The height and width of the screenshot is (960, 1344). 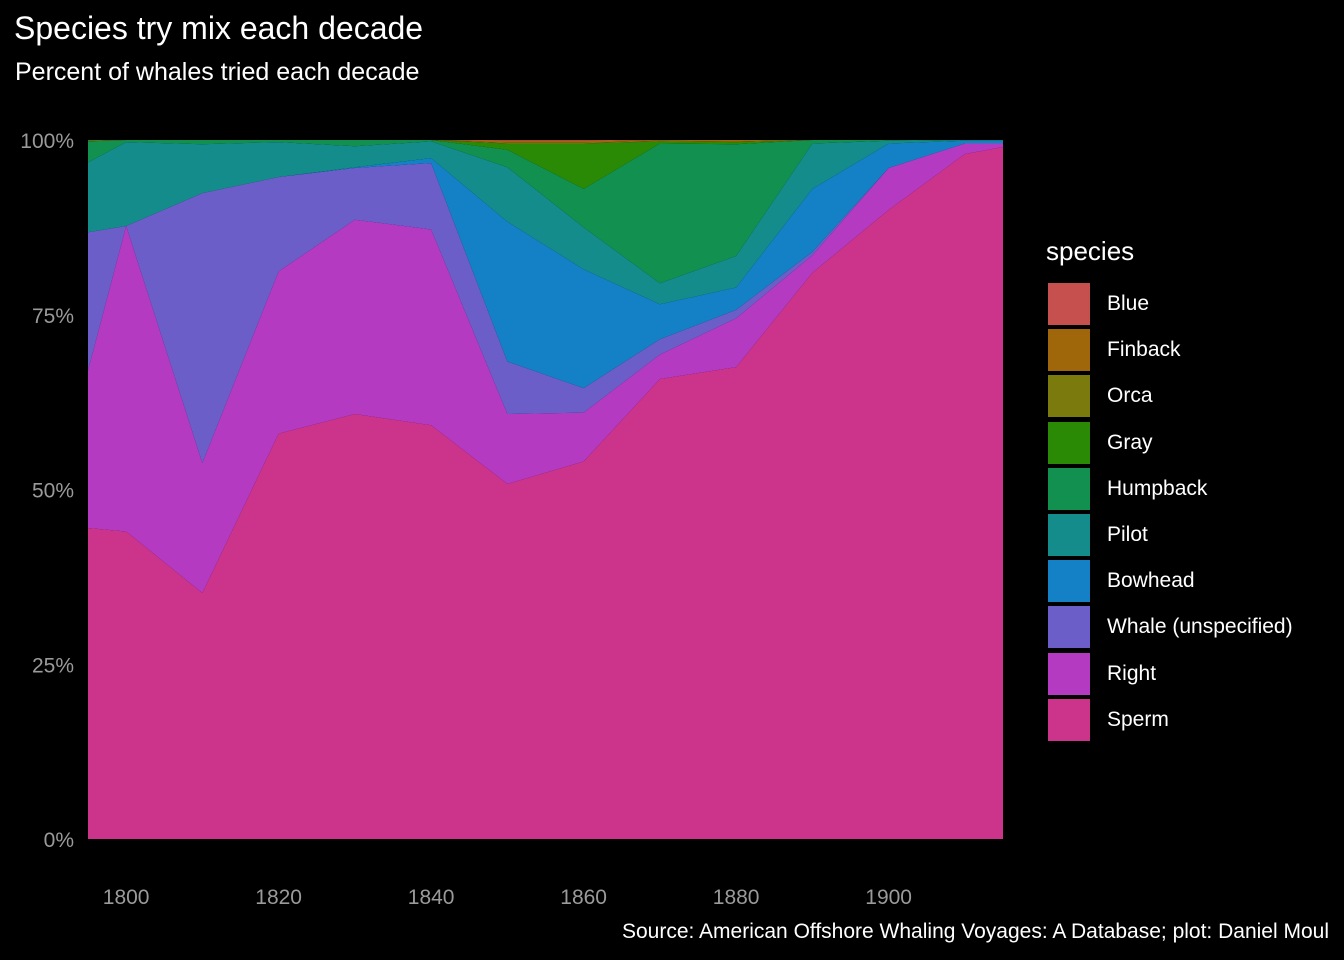 I want to click on y-axis: 0% 25% 50% 75% 100%, so click(x=47, y=491).